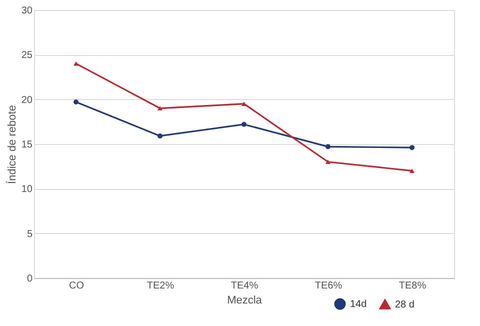  I want to click on x-tick-label: TE6%, so click(328, 286).